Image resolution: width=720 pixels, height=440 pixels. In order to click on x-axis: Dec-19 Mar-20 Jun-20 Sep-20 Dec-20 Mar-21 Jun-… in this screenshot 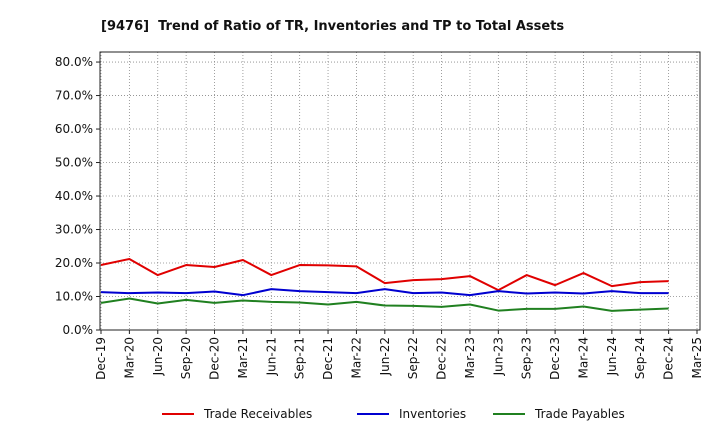, I will do `click(399, 355)`.